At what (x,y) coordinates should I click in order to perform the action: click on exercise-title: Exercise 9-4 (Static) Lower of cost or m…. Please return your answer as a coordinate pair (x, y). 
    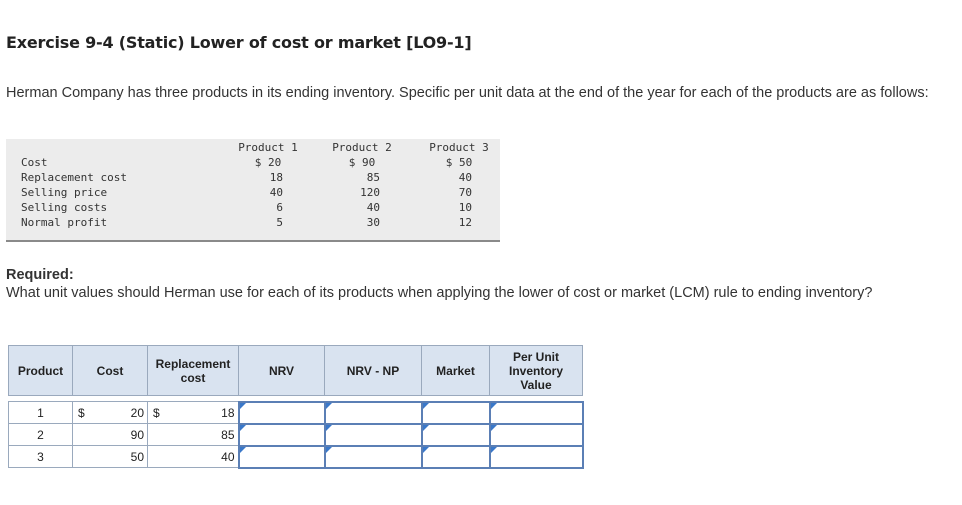
    Looking at the image, I should click on (239, 42).